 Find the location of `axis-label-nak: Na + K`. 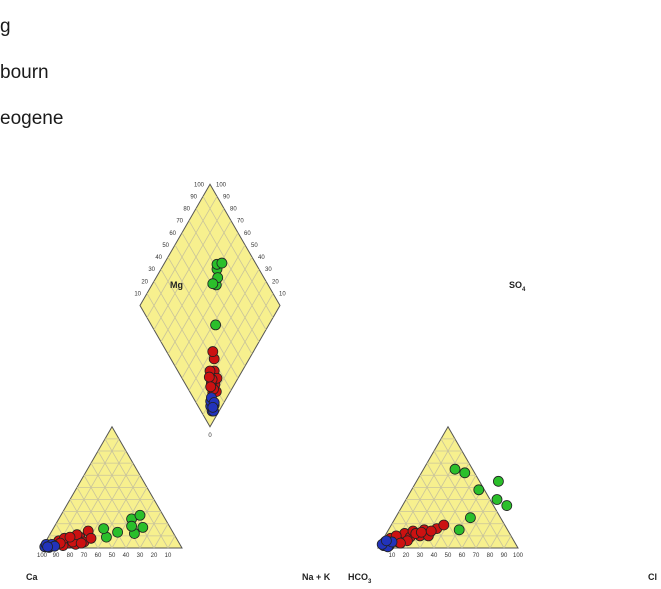

axis-label-nak: Na + K is located at coordinates (316, 577).